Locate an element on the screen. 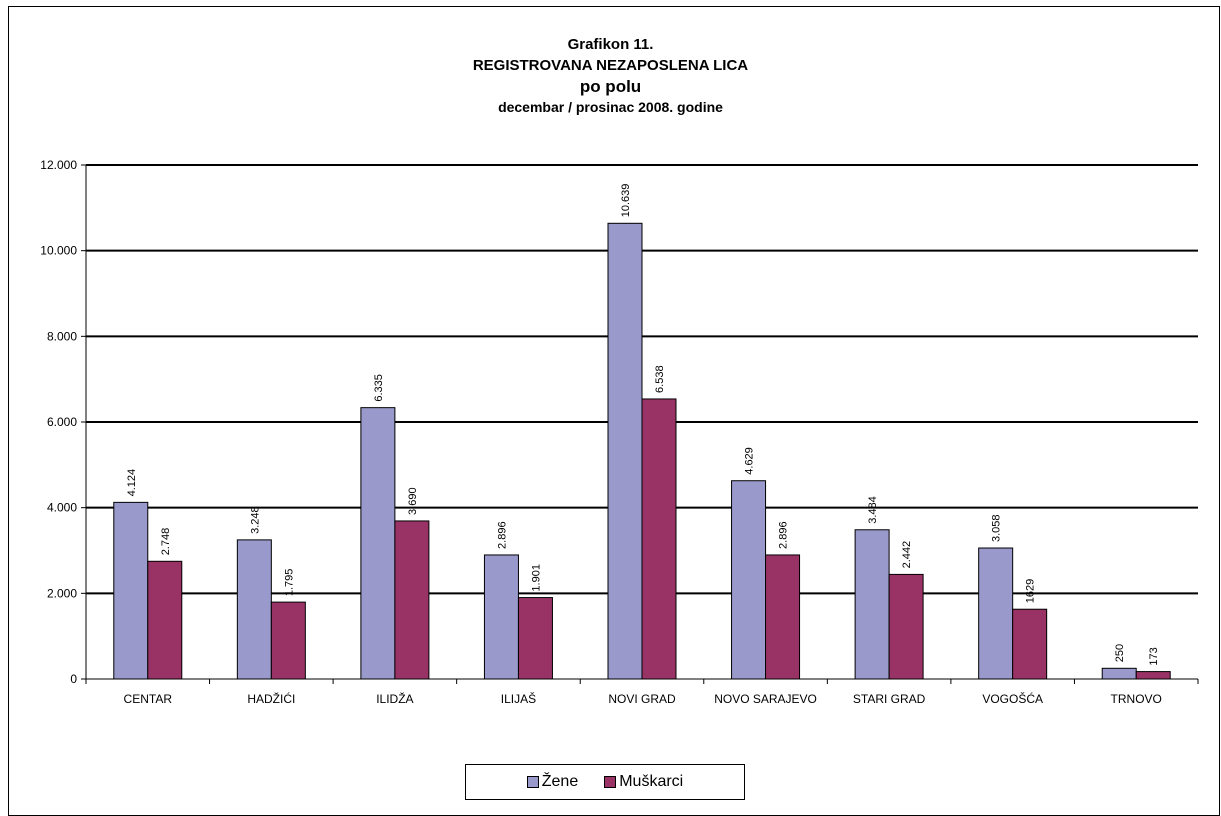 Image resolution: width=1221 pixels, height=816 pixels. y-tick-label: 4.000 is located at coordinates (62, 508).